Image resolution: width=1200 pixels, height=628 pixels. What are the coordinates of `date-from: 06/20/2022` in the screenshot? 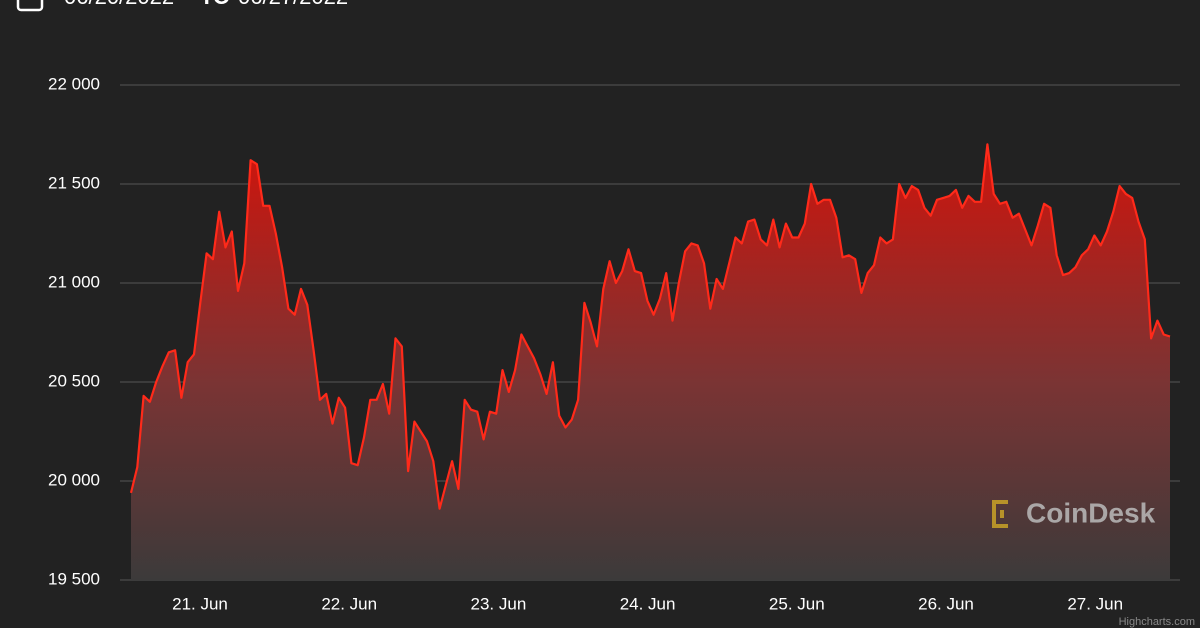 It's located at (119, 4).